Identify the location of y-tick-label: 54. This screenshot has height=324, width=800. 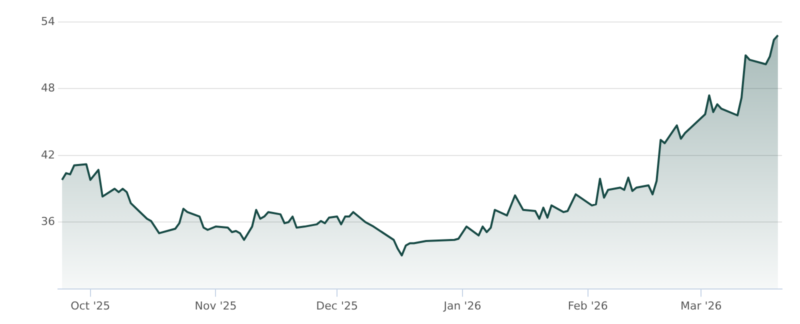
(47, 21).